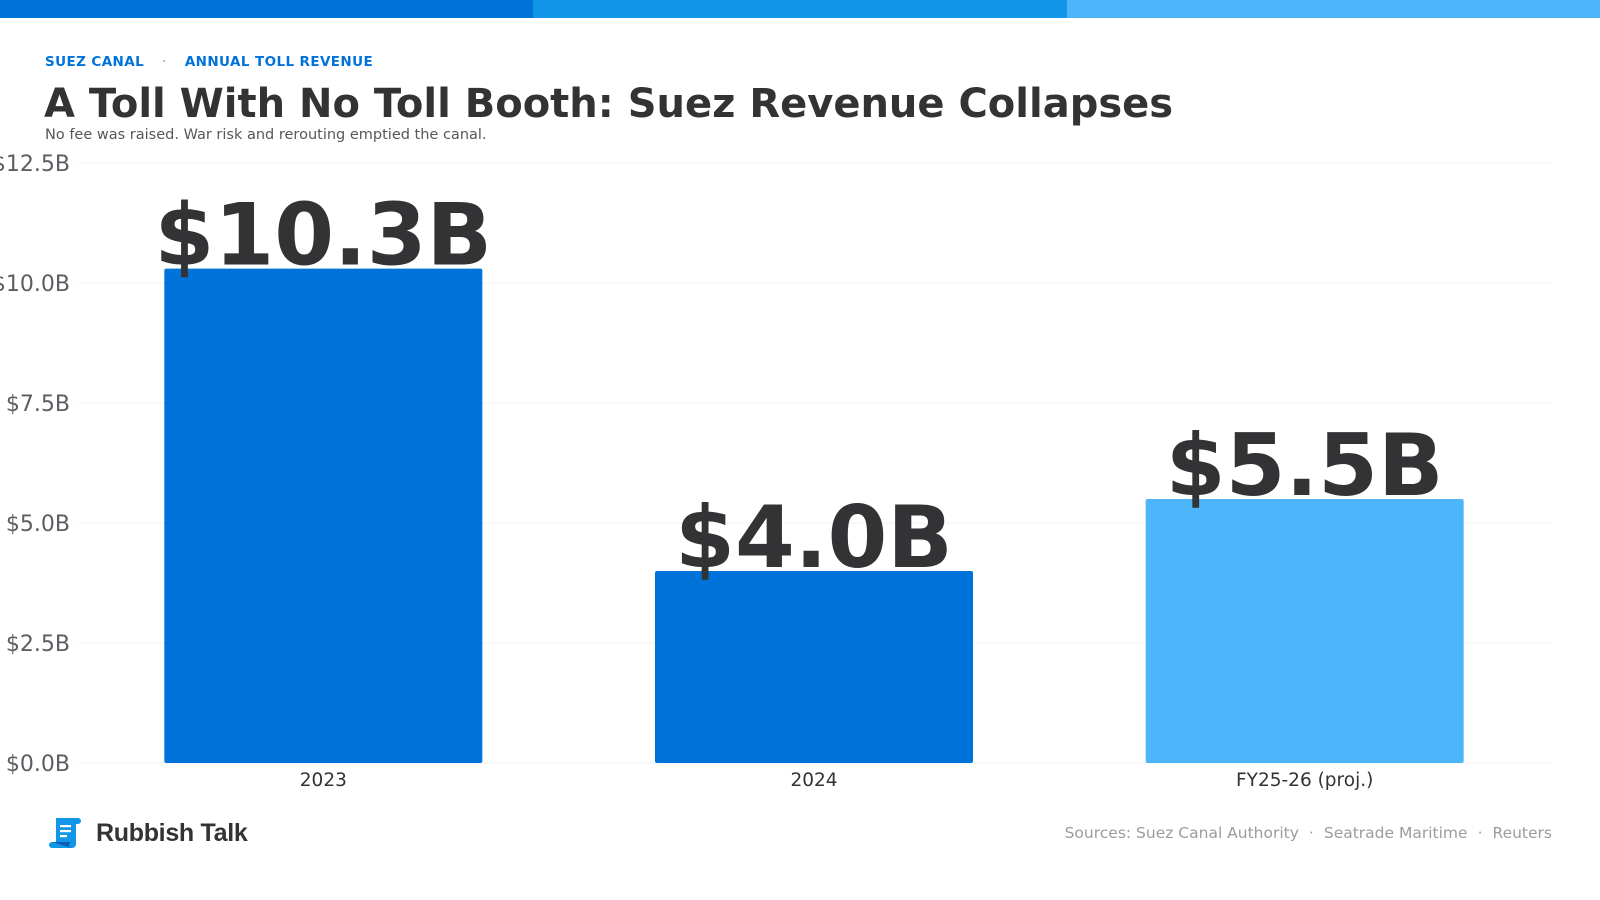 The image size is (1600, 900). What do you see at coordinates (172, 832) in the screenshot?
I see `brand-name: Rubbish Talk` at bounding box center [172, 832].